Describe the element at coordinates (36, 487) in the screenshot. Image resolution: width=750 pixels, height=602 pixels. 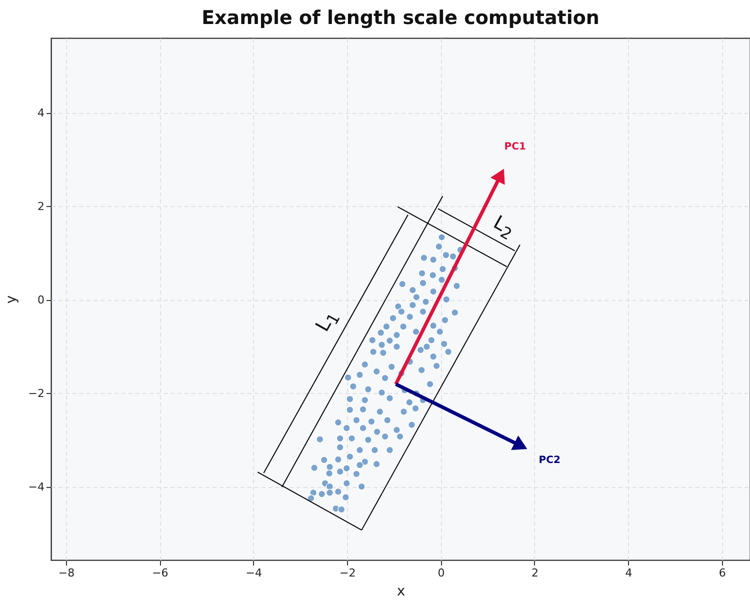
I see `y-tick-label: −4` at that location.